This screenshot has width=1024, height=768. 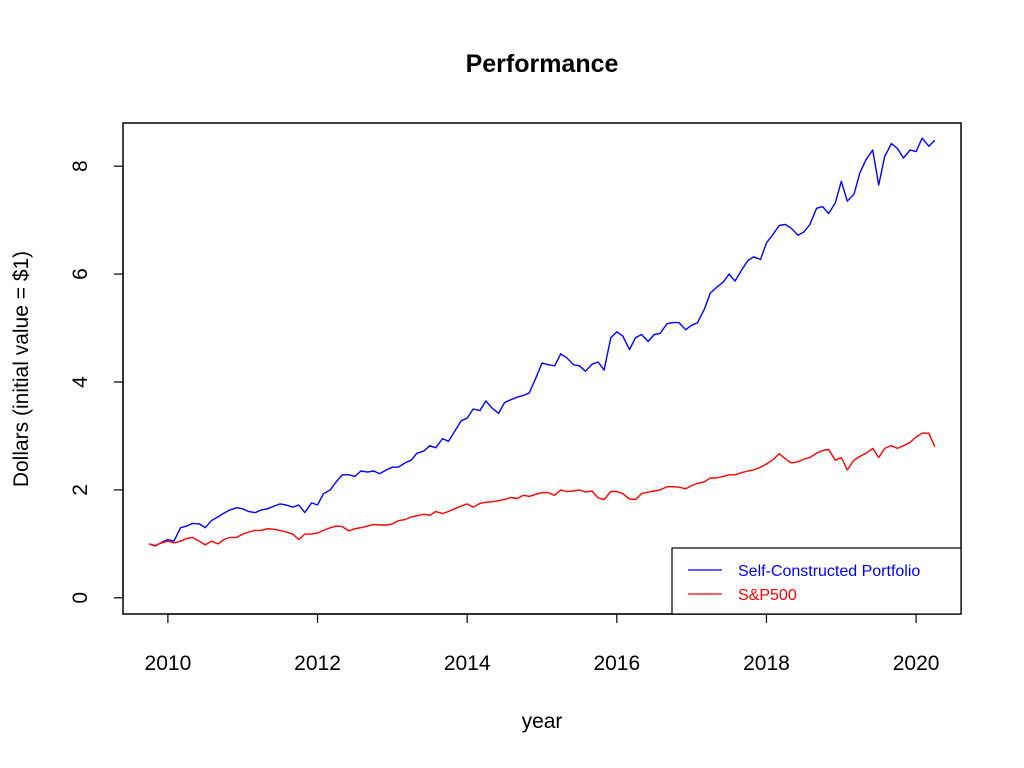 I want to click on legend-box, so click(x=816, y=581).